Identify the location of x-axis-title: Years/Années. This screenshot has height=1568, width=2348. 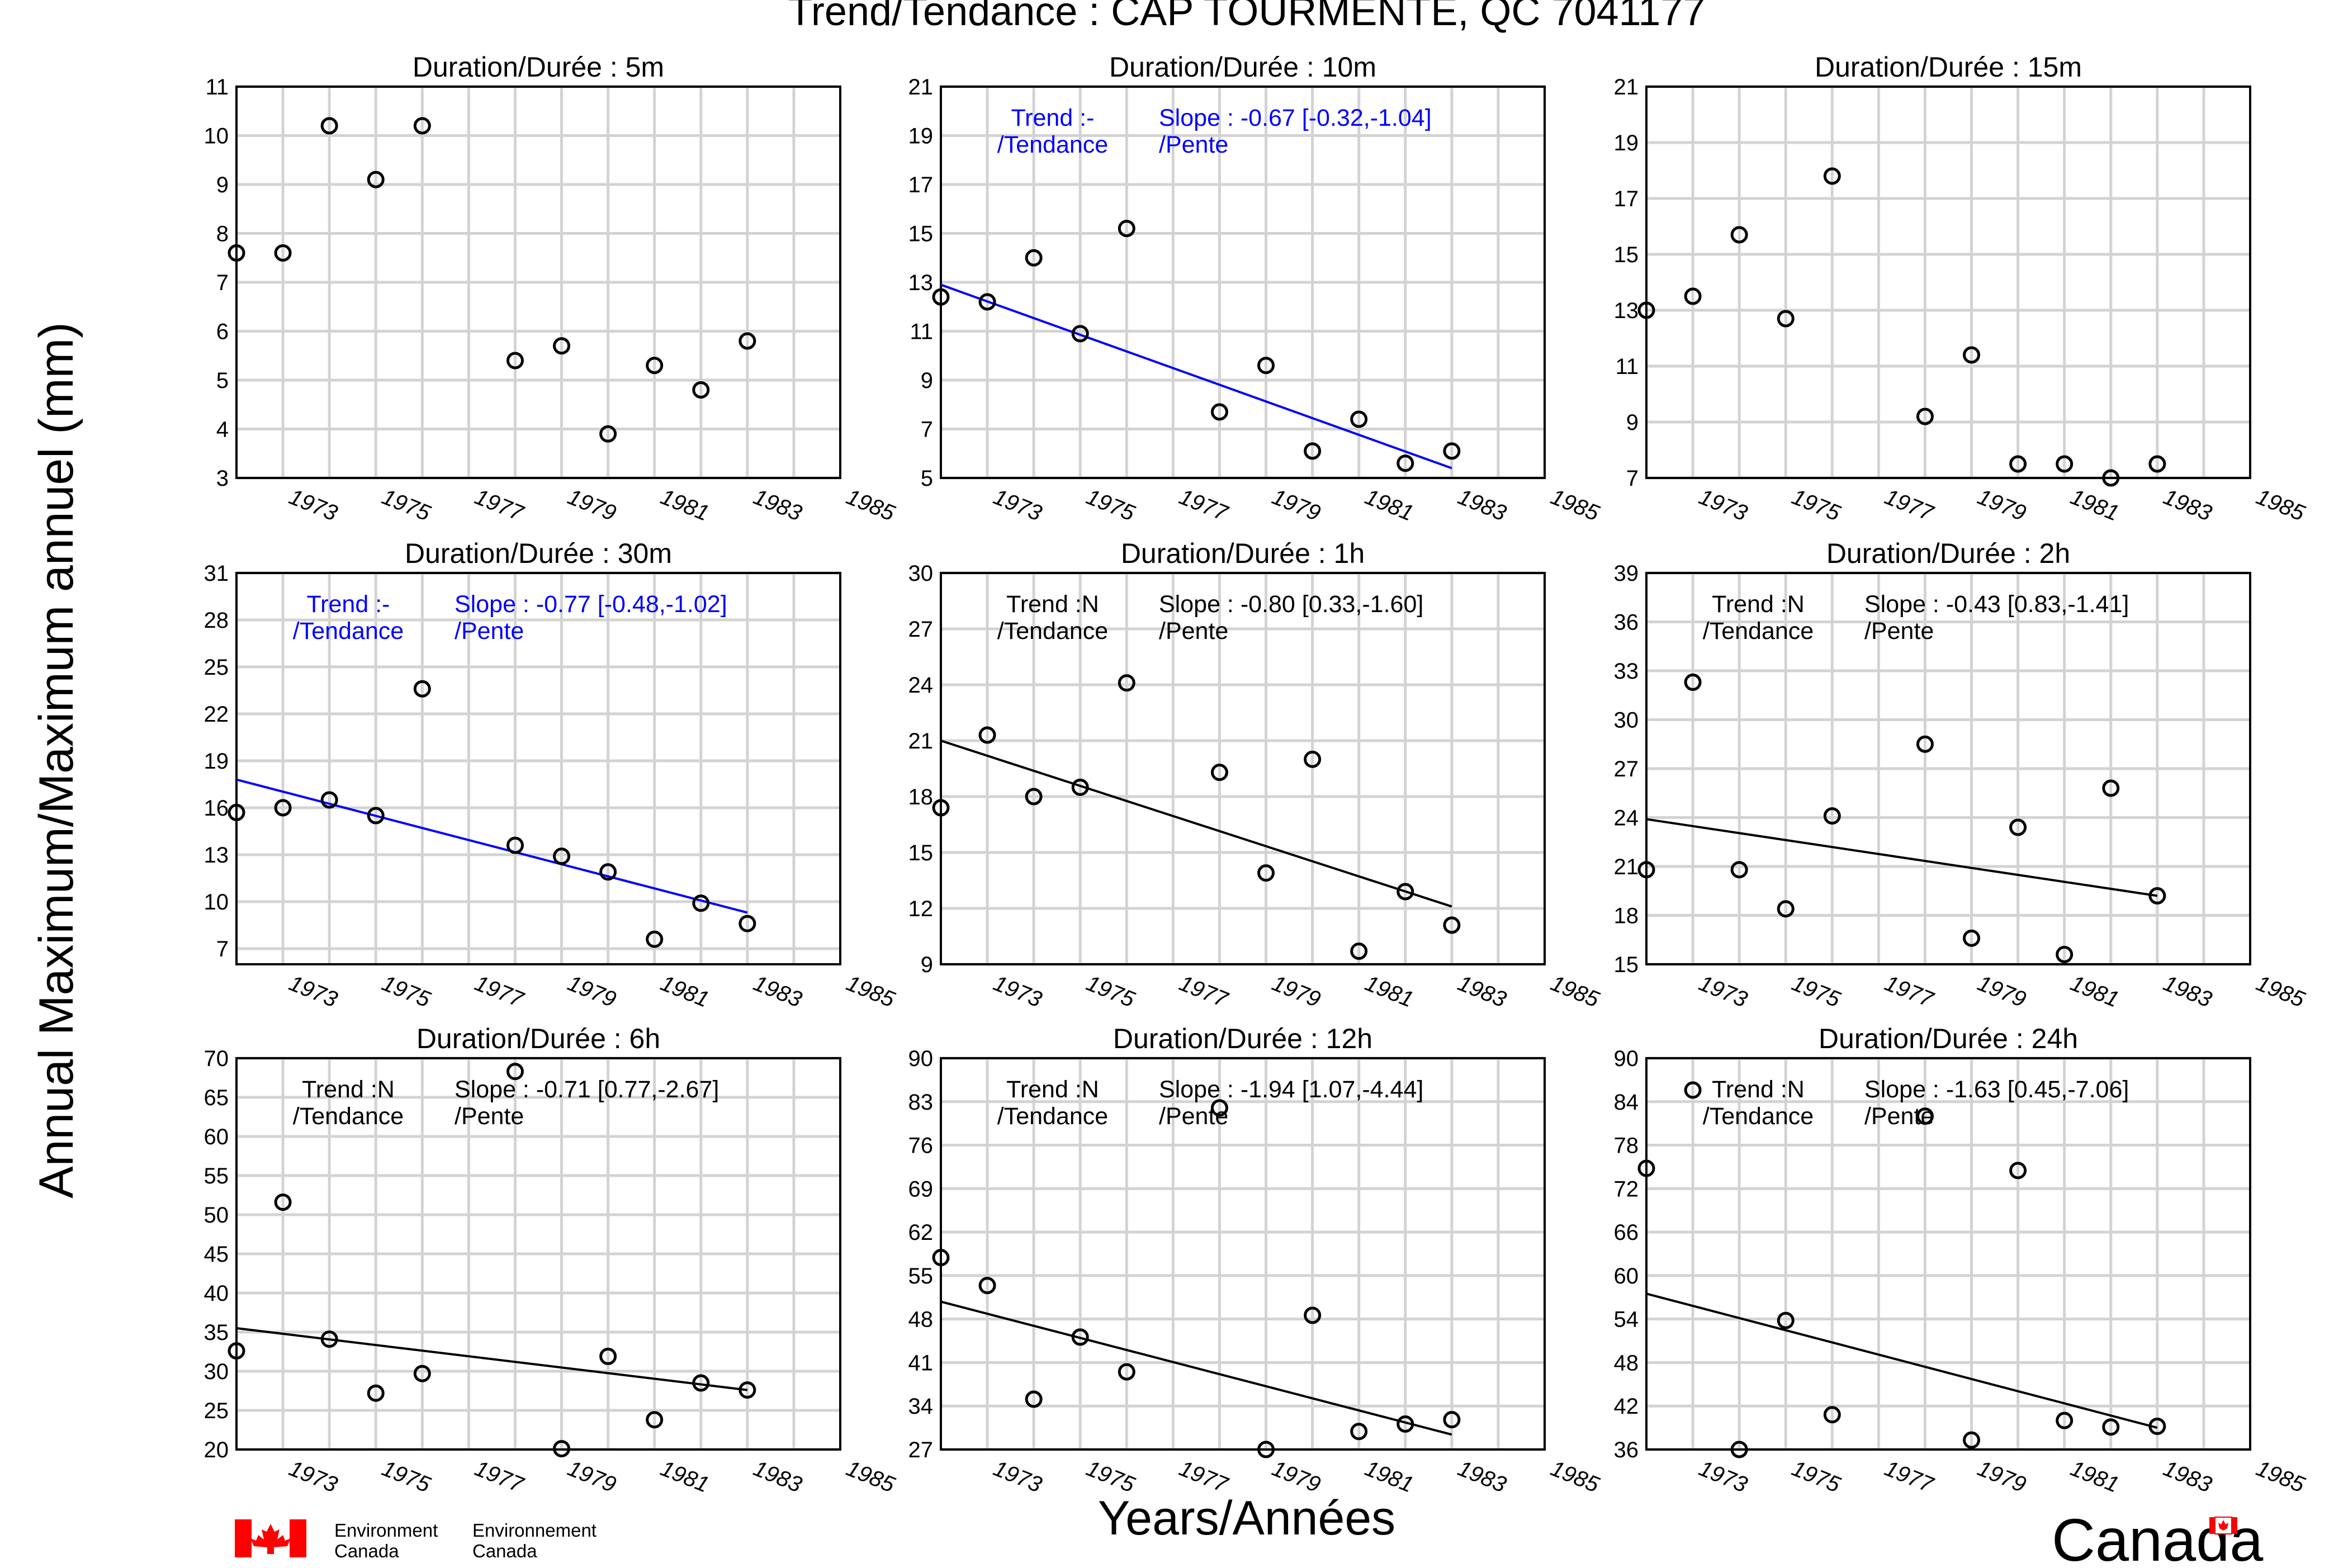
(1246, 1518).